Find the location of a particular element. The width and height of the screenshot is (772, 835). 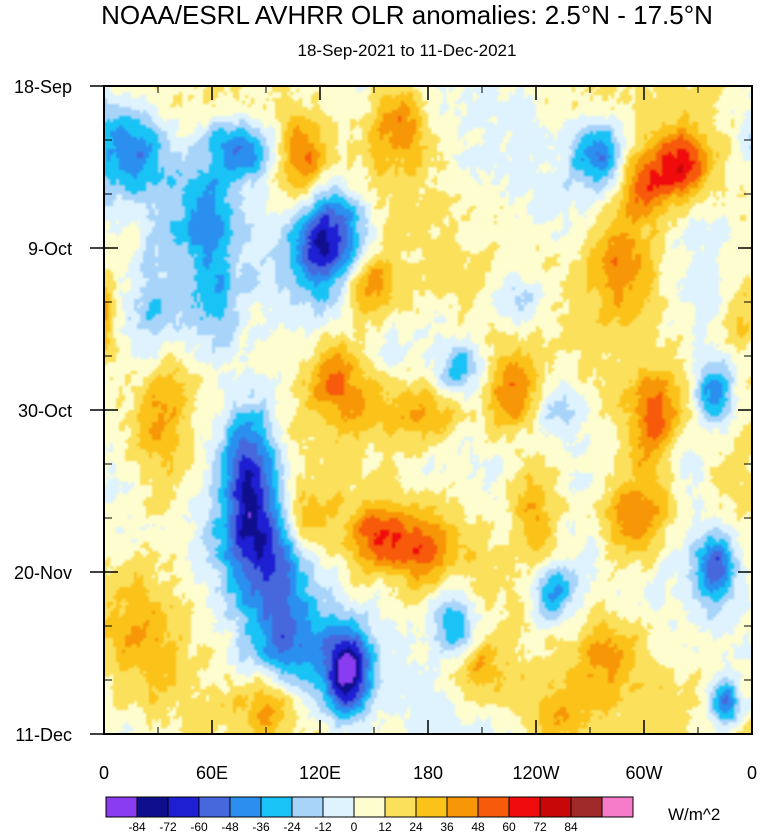

y-tick-label: 30-Oct is located at coordinates (45, 411).